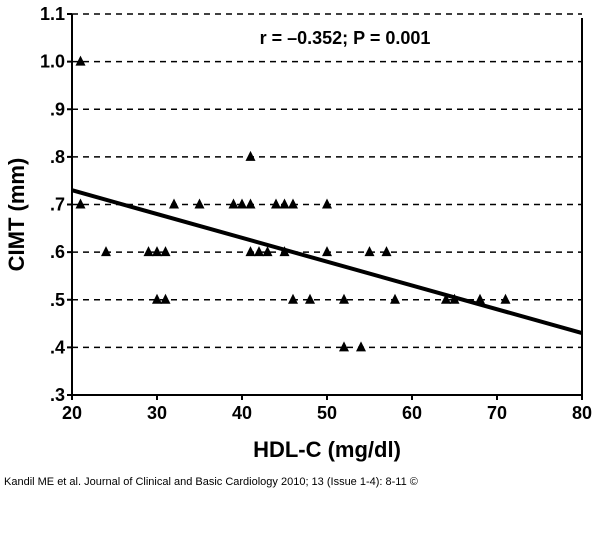 This screenshot has height=533, width=600. What do you see at coordinates (57, 300) in the screenshot?
I see `y-tick-label: .5` at bounding box center [57, 300].